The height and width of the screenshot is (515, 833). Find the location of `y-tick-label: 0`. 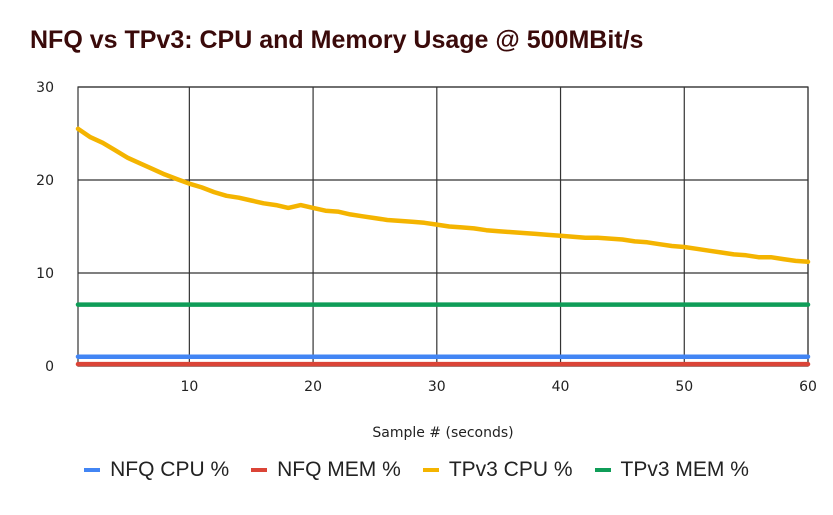

y-tick-label: 0 is located at coordinates (49, 367).